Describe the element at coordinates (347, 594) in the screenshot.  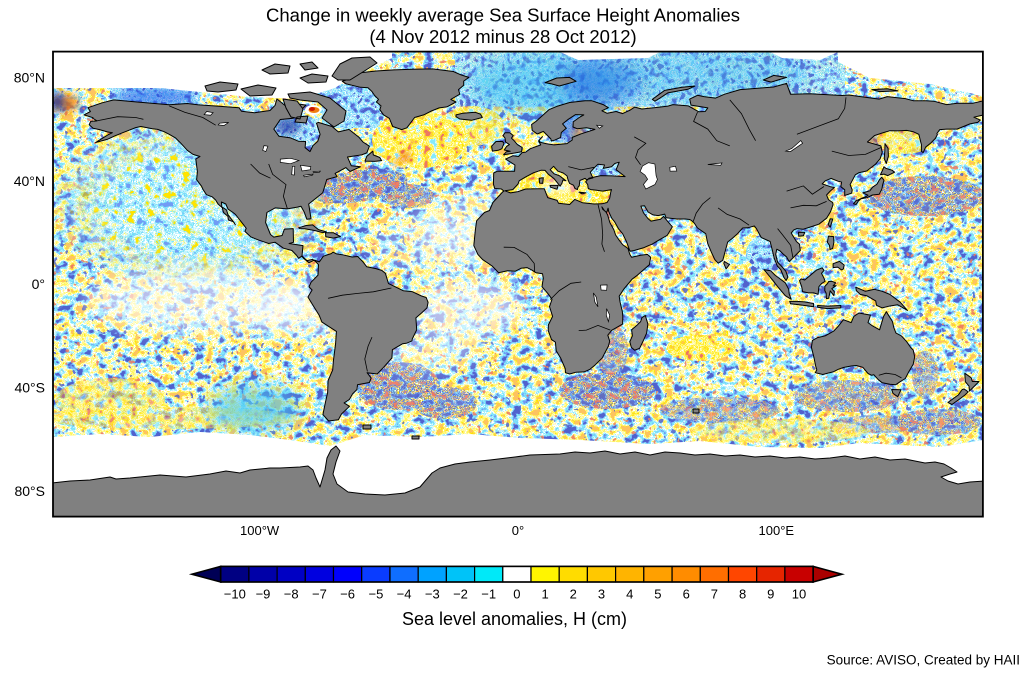
I see `svg-text: −6` at that location.